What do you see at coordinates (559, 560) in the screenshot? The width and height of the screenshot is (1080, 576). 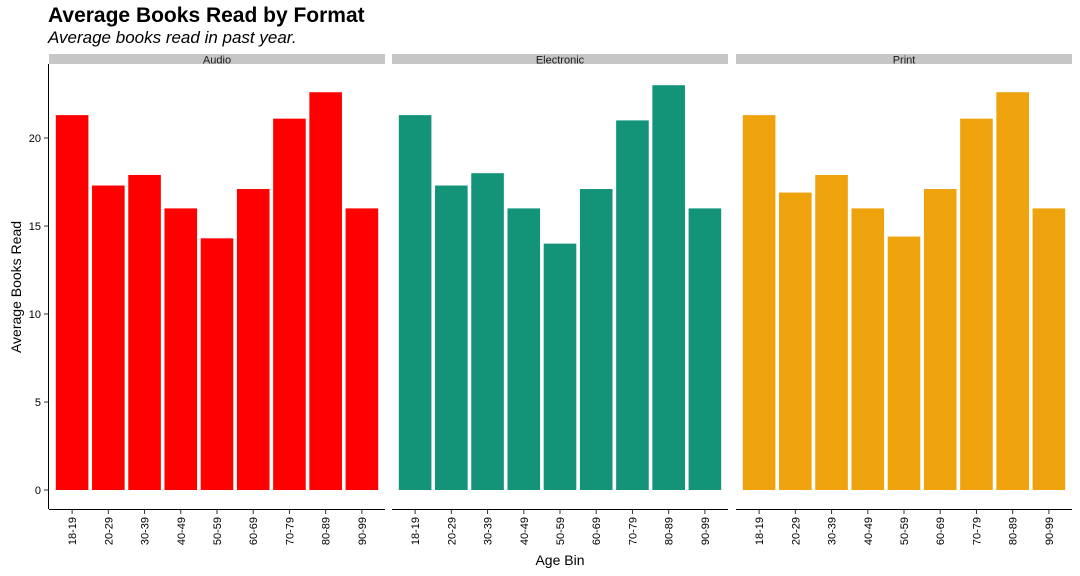 I see `x-axis-label: Age Bin` at bounding box center [559, 560].